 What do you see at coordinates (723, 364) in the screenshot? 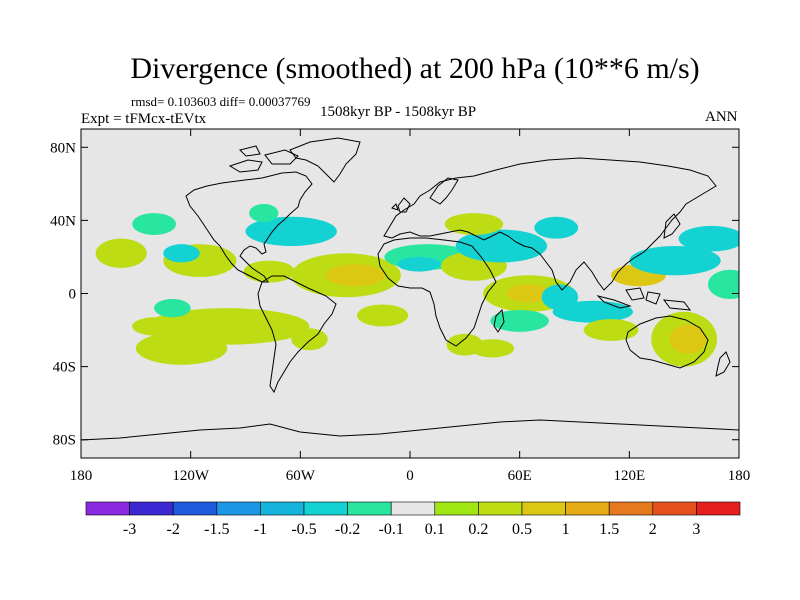
I see `coastline-new-zealand` at bounding box center [723, 364].